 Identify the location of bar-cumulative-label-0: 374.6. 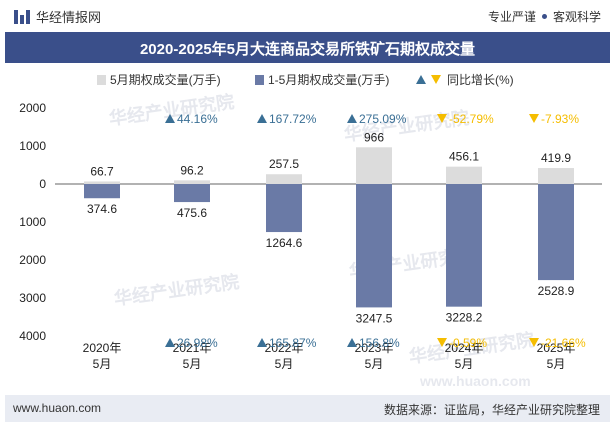
(102, 209).